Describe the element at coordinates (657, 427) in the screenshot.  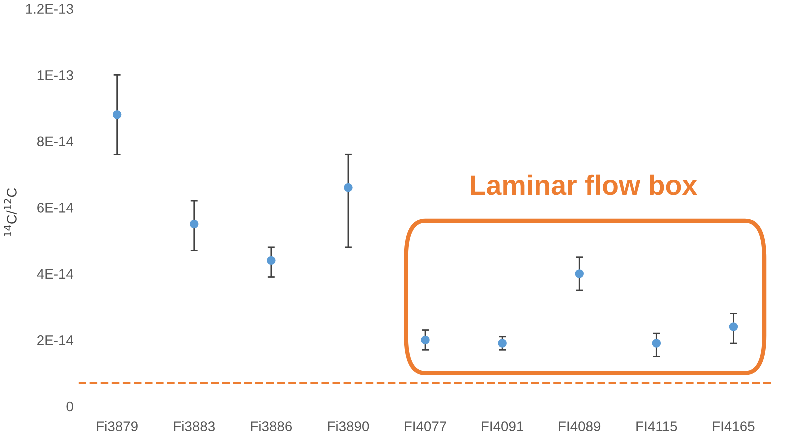
I see `x-tick-label: FI4115` at that location.